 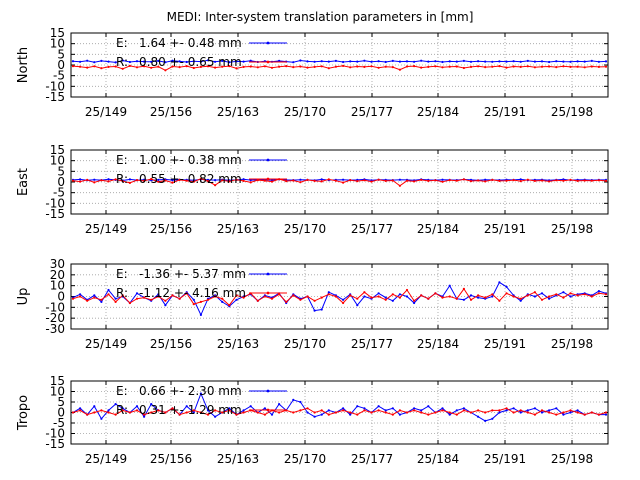 I want to click on y-axis-label: East, so click(x=23, y=182).